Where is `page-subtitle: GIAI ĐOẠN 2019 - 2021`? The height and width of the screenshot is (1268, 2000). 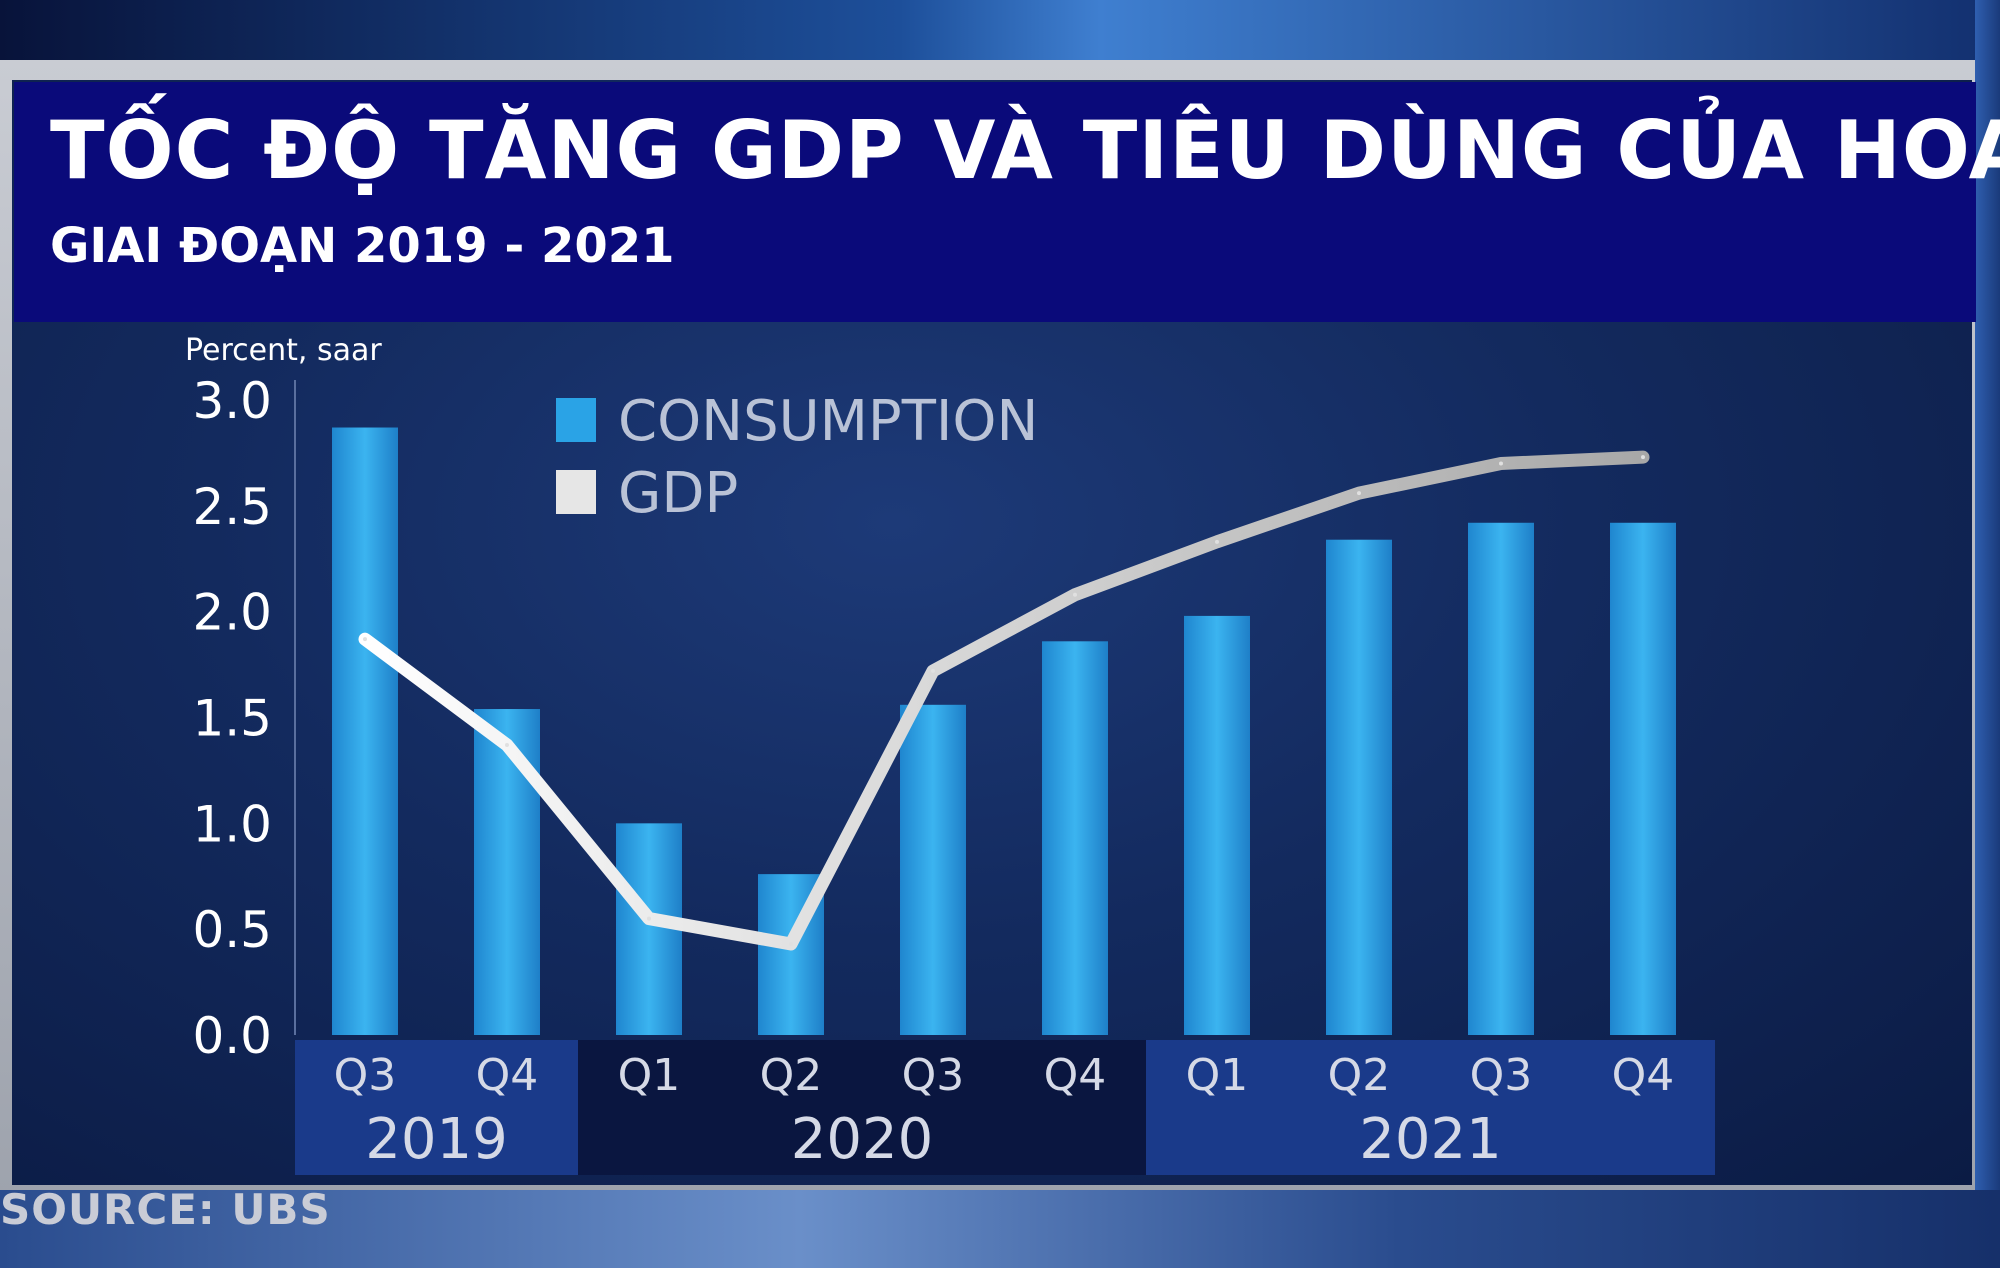
page-subtitle: GIAI ĐOẠN 2019 - 2021 is located at coordinates (362, 246).